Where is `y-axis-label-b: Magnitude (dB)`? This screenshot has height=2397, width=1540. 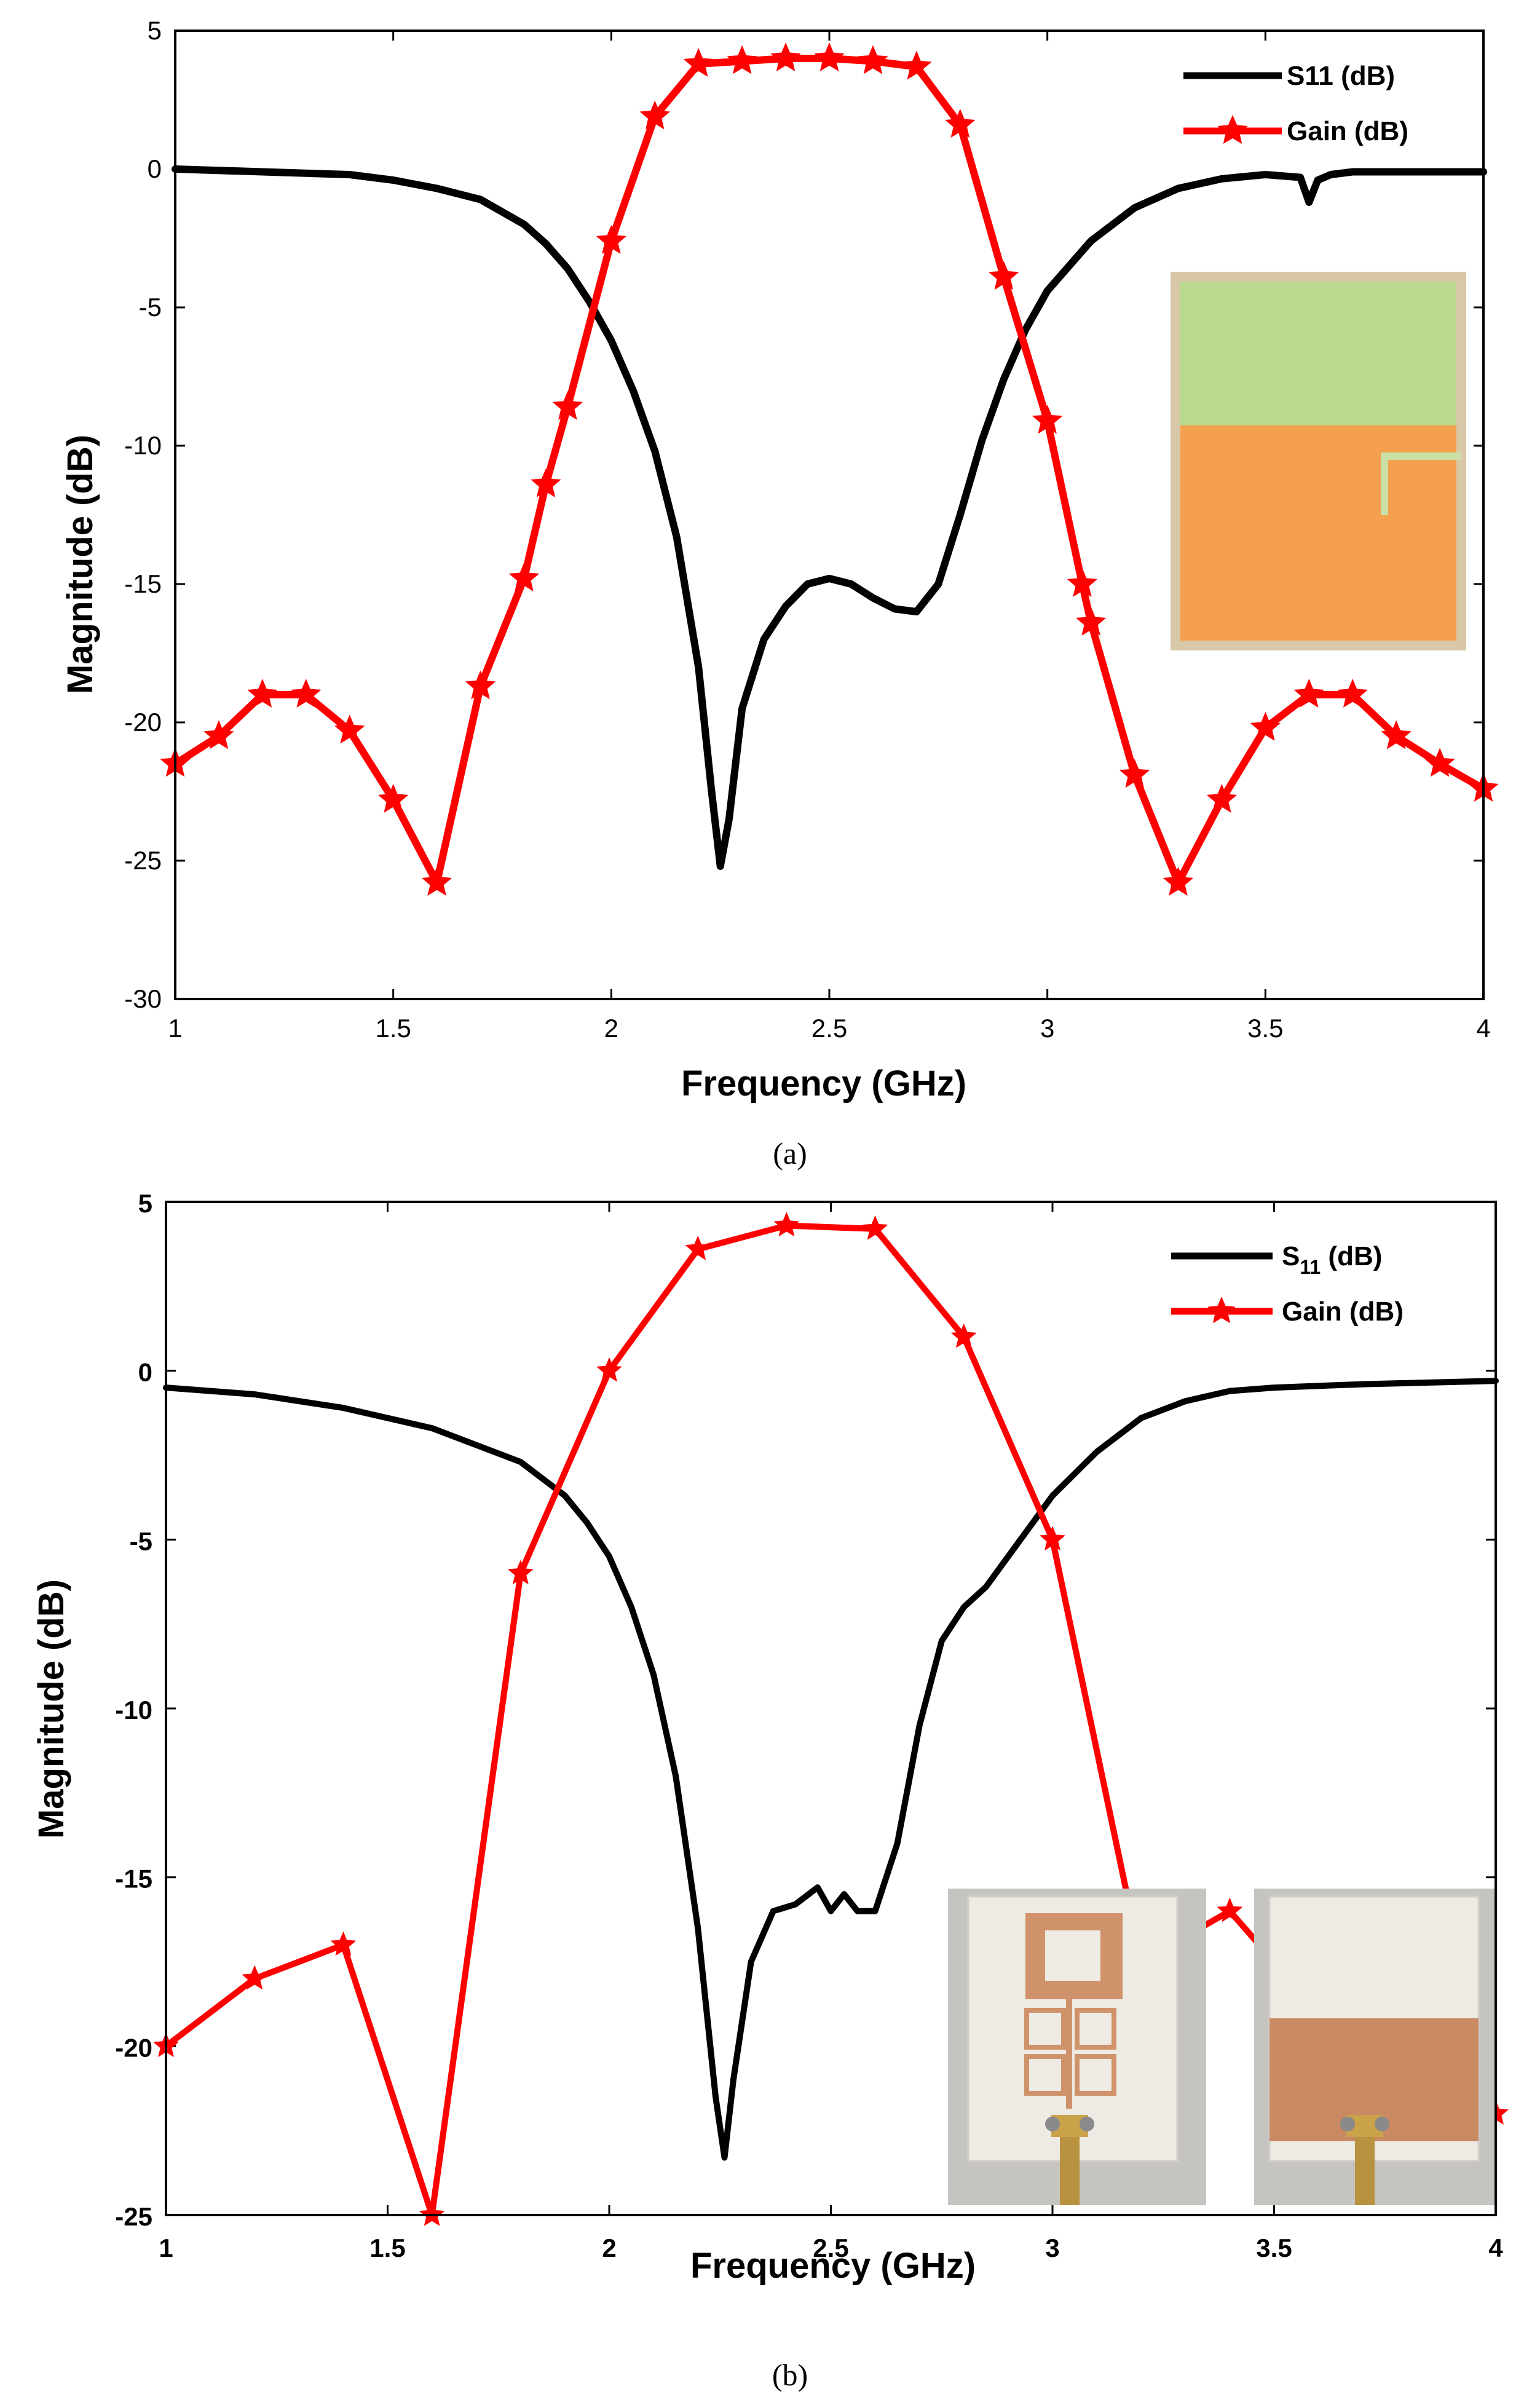
y-axis-label-b: Magnitude (dB) is located at coordinates (51, 1709).